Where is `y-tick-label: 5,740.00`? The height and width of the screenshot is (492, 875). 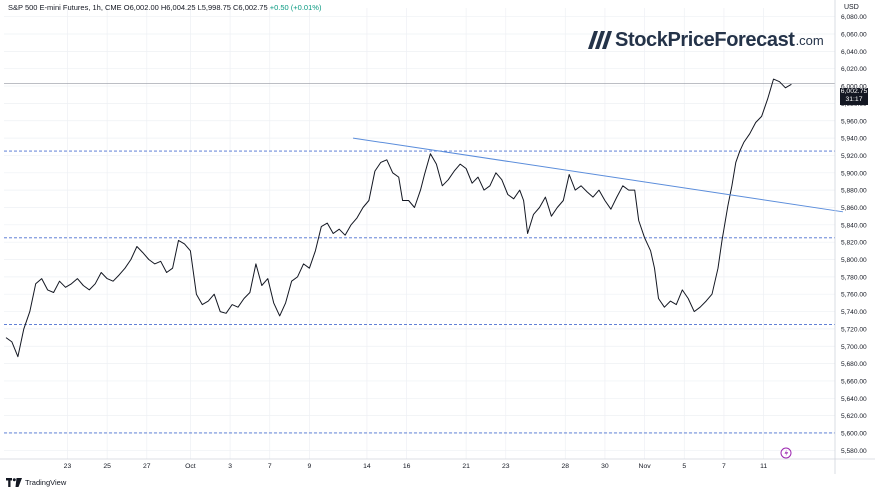
y-tick-label: 5,740.00 is located at coordinates (854, 312).